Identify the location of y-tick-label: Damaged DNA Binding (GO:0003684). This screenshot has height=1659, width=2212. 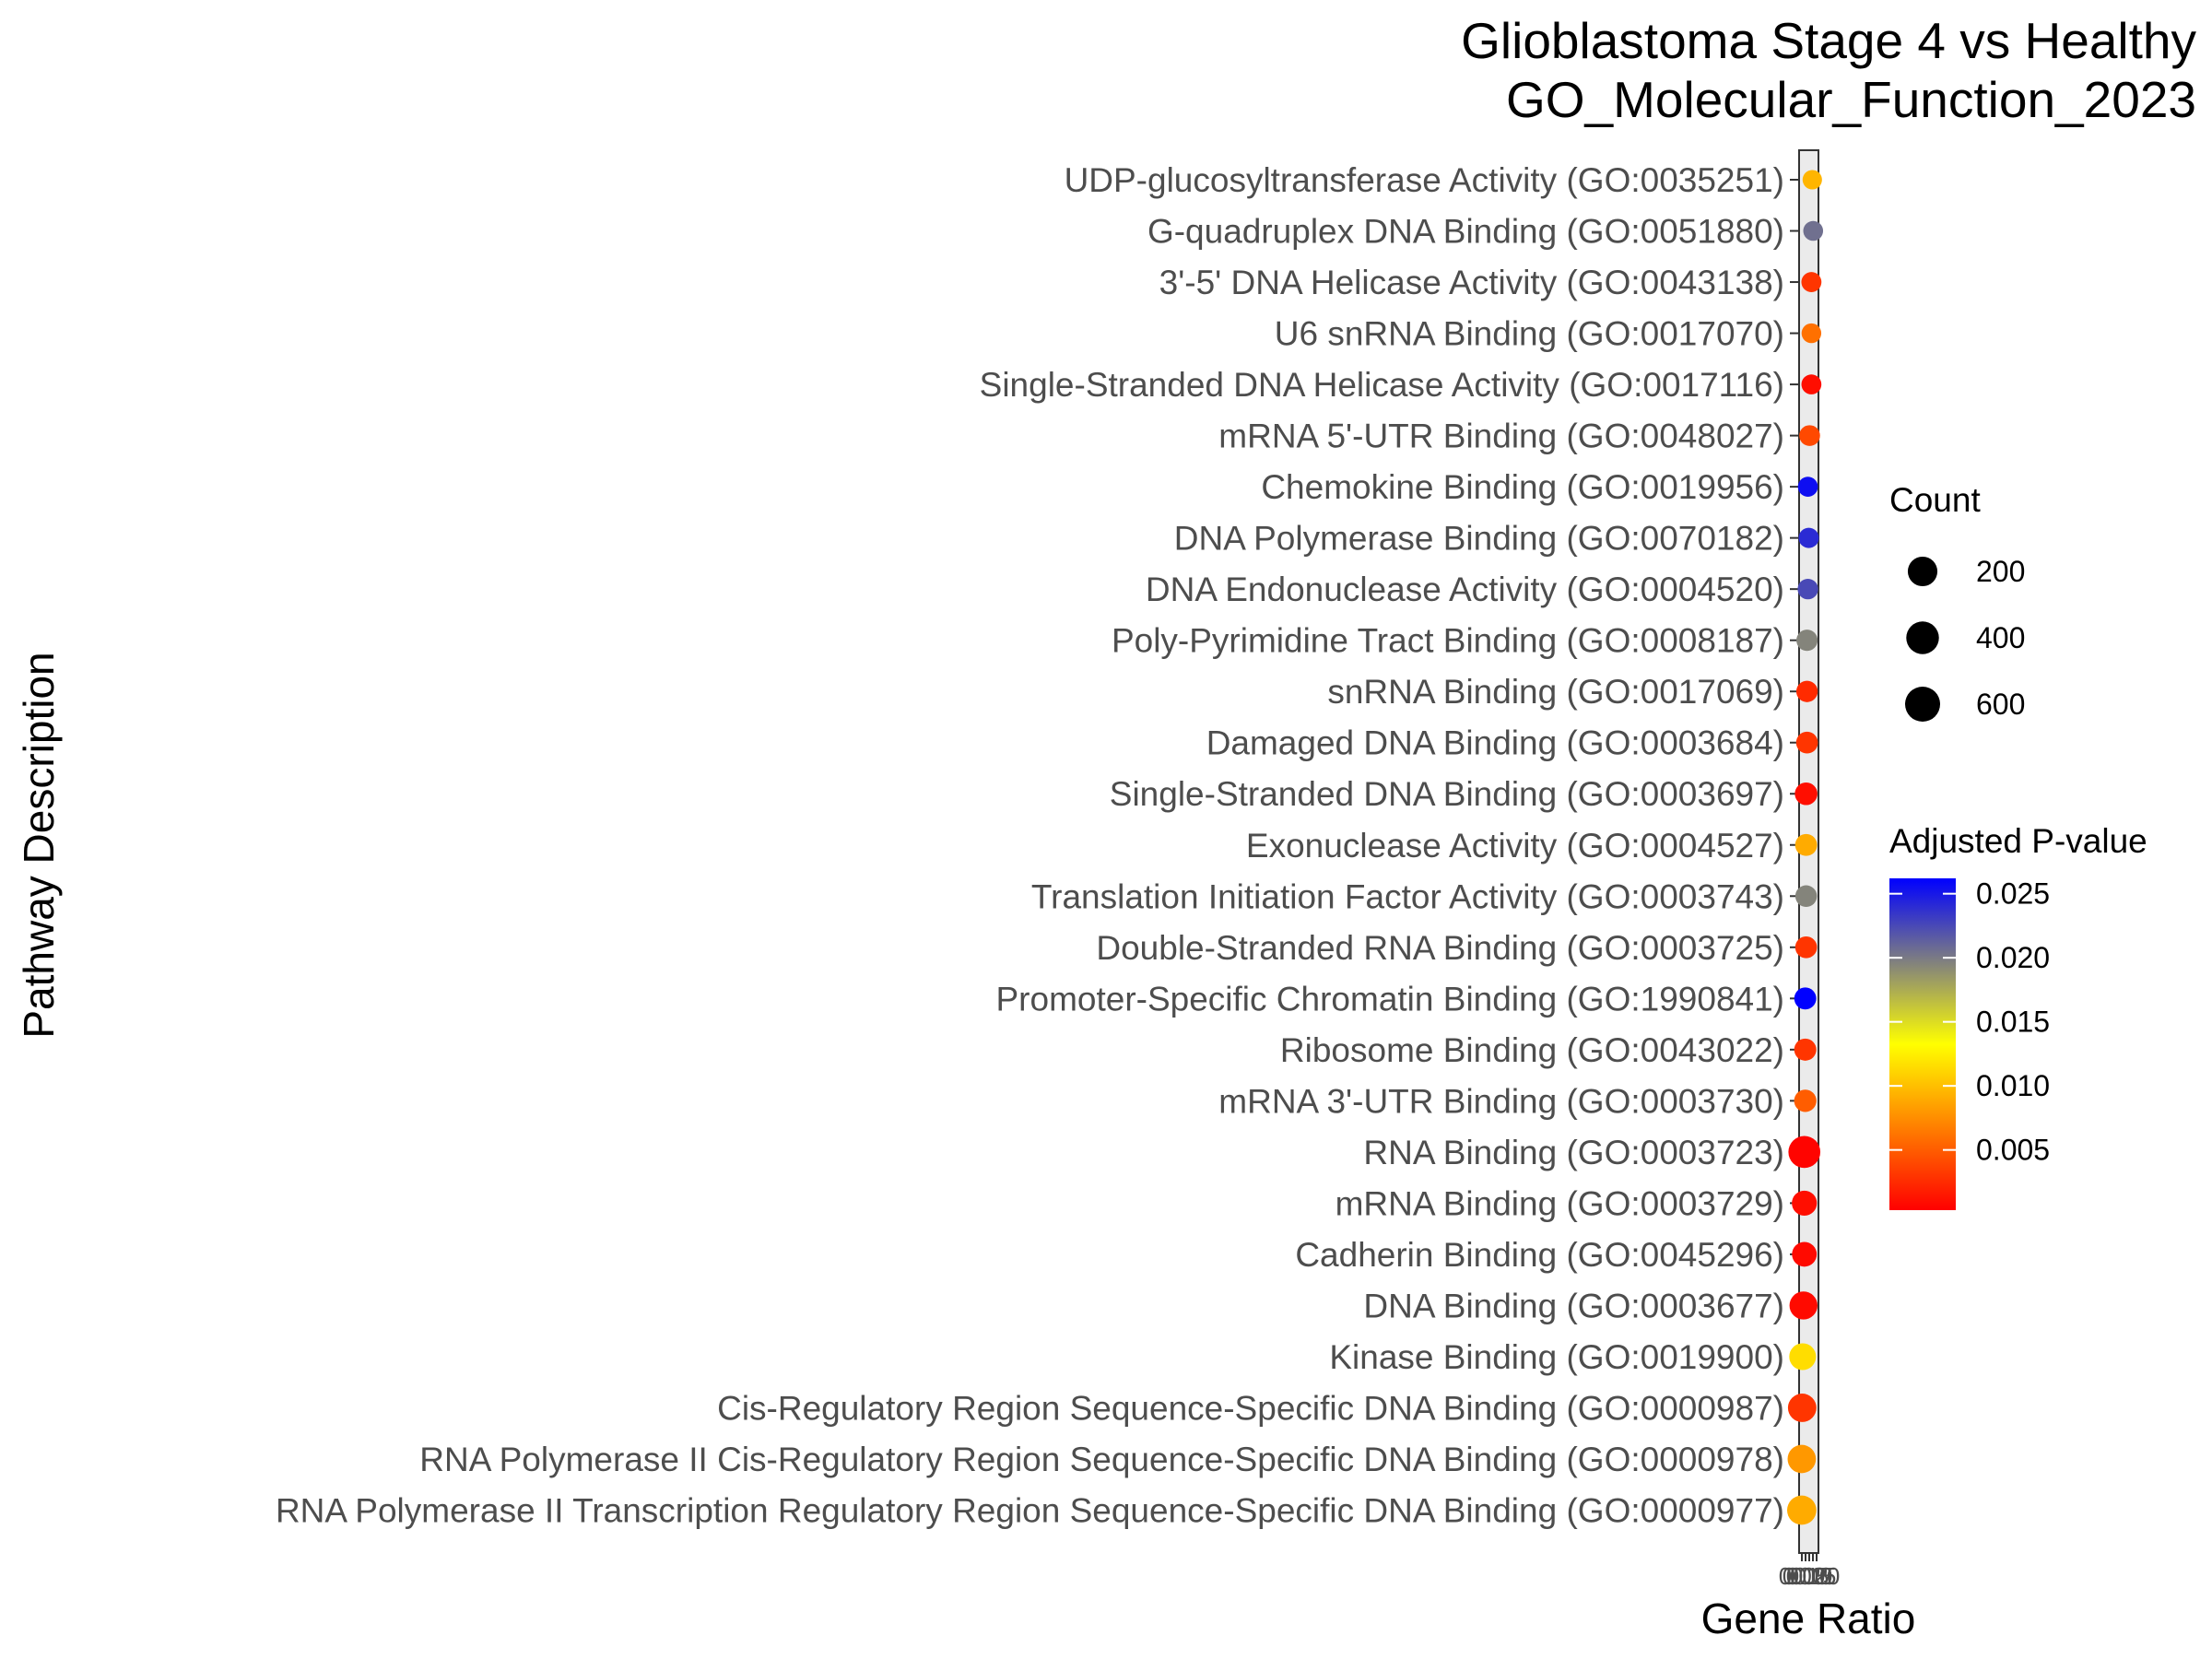
(1495, 743).